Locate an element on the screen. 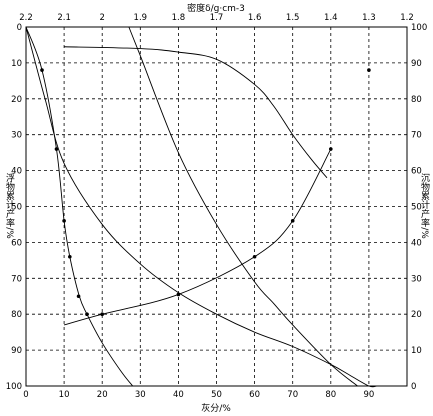 The height and width of the screenshot is (416, 433). top-tick-label: 1.6 is located at coordinates (255, 18).